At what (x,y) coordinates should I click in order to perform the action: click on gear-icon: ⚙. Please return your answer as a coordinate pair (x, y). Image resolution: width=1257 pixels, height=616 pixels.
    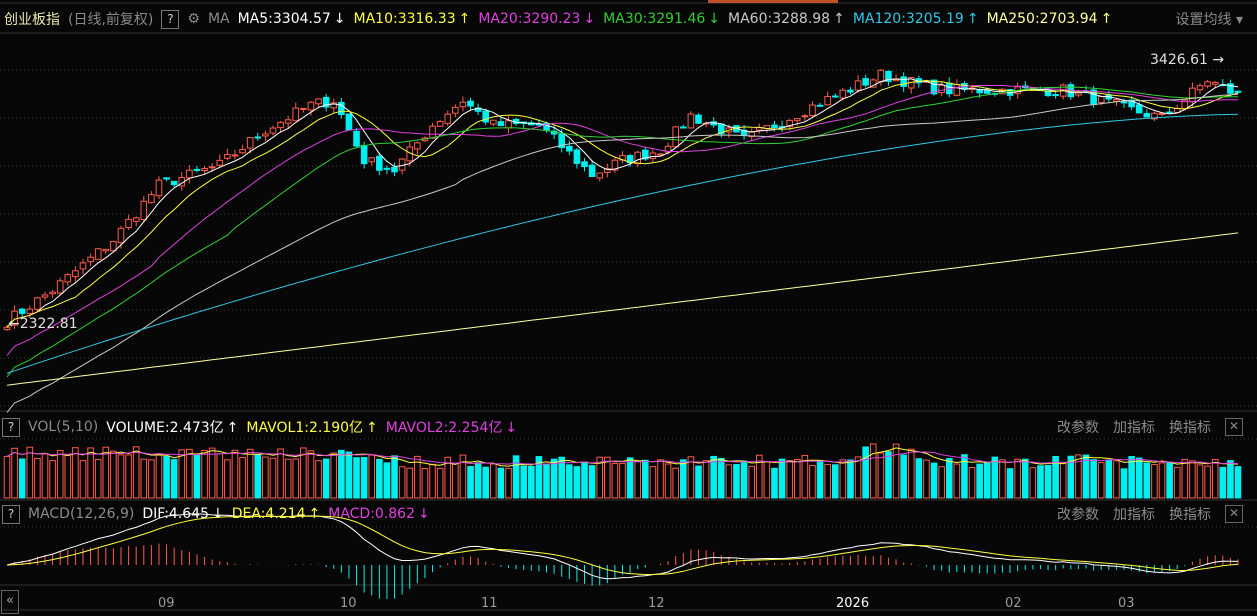
    Looking at the image, I should click on (193, 19).